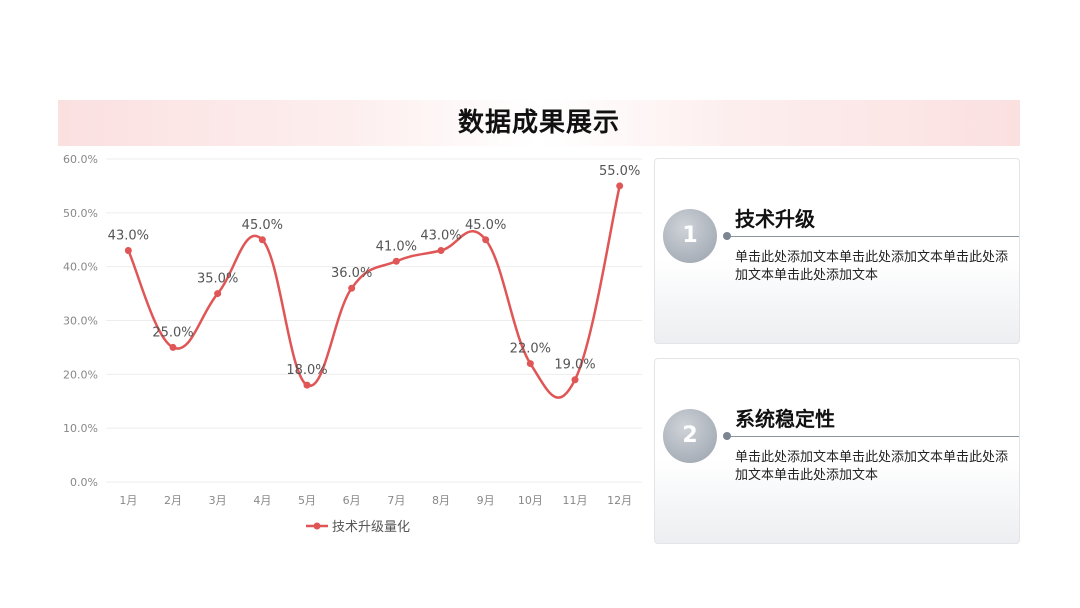 The height and width of the screenshot is (608, 1080). Describe the element at coordinates (352, 500) in the screenshot. I see `x-tick-label: 6月` at that location.